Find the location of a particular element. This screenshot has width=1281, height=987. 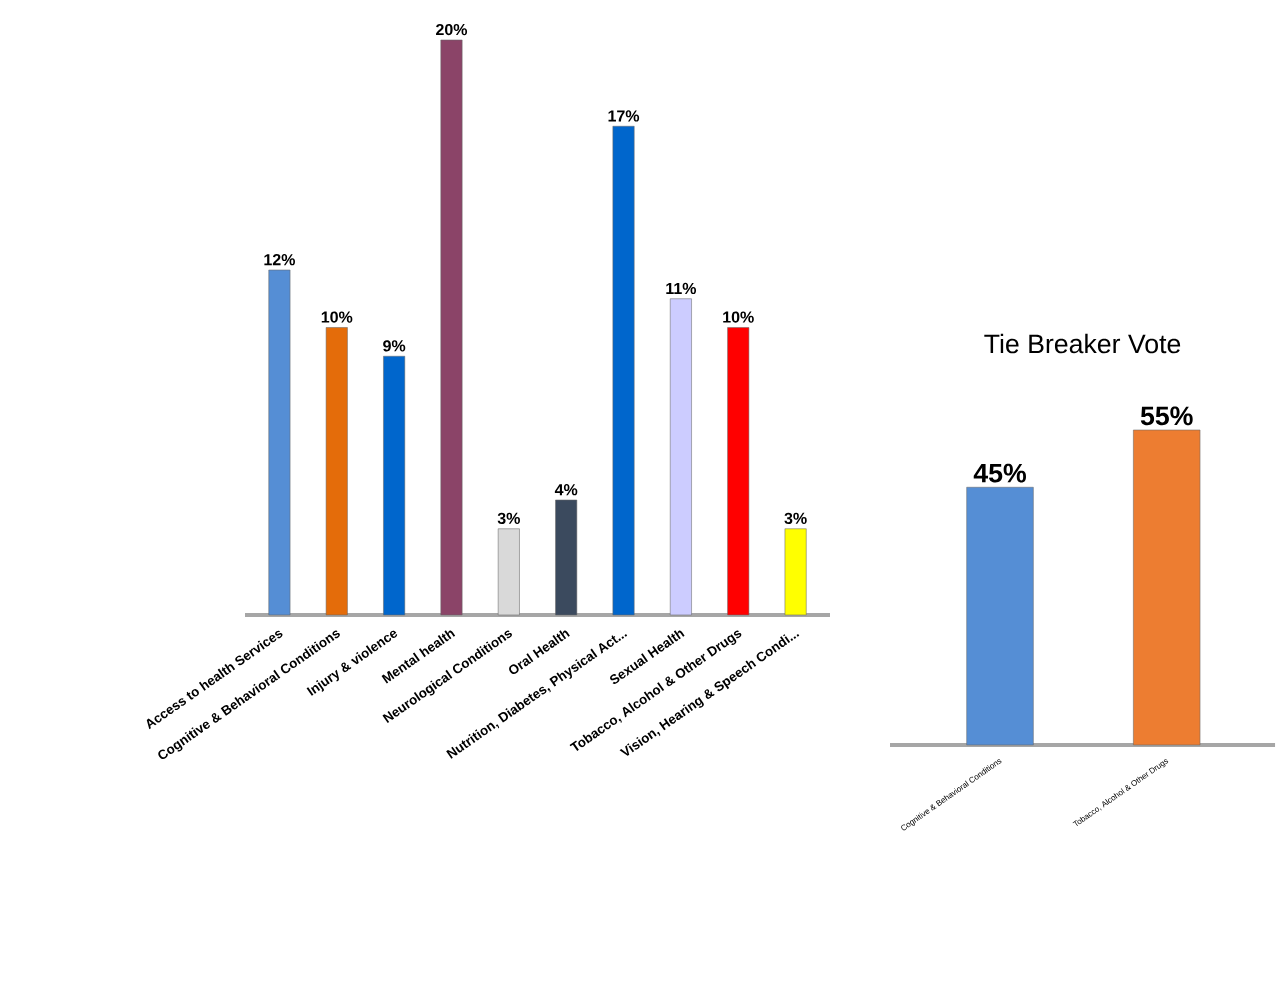

data-label: 12% is located at coordinates (279, 259).